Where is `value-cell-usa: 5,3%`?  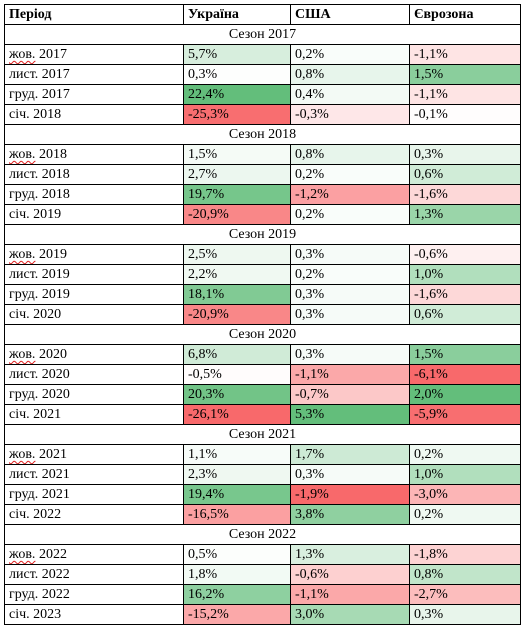 value-cell-usa: 5,3% is located at coordinates (350, 414).